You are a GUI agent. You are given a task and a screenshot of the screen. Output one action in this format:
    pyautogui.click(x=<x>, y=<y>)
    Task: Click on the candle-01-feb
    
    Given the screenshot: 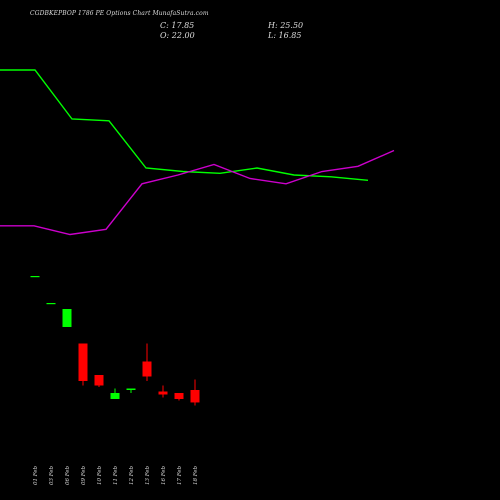 What is the action you would take?
    pyautogui.click(x=35, y=277)
    